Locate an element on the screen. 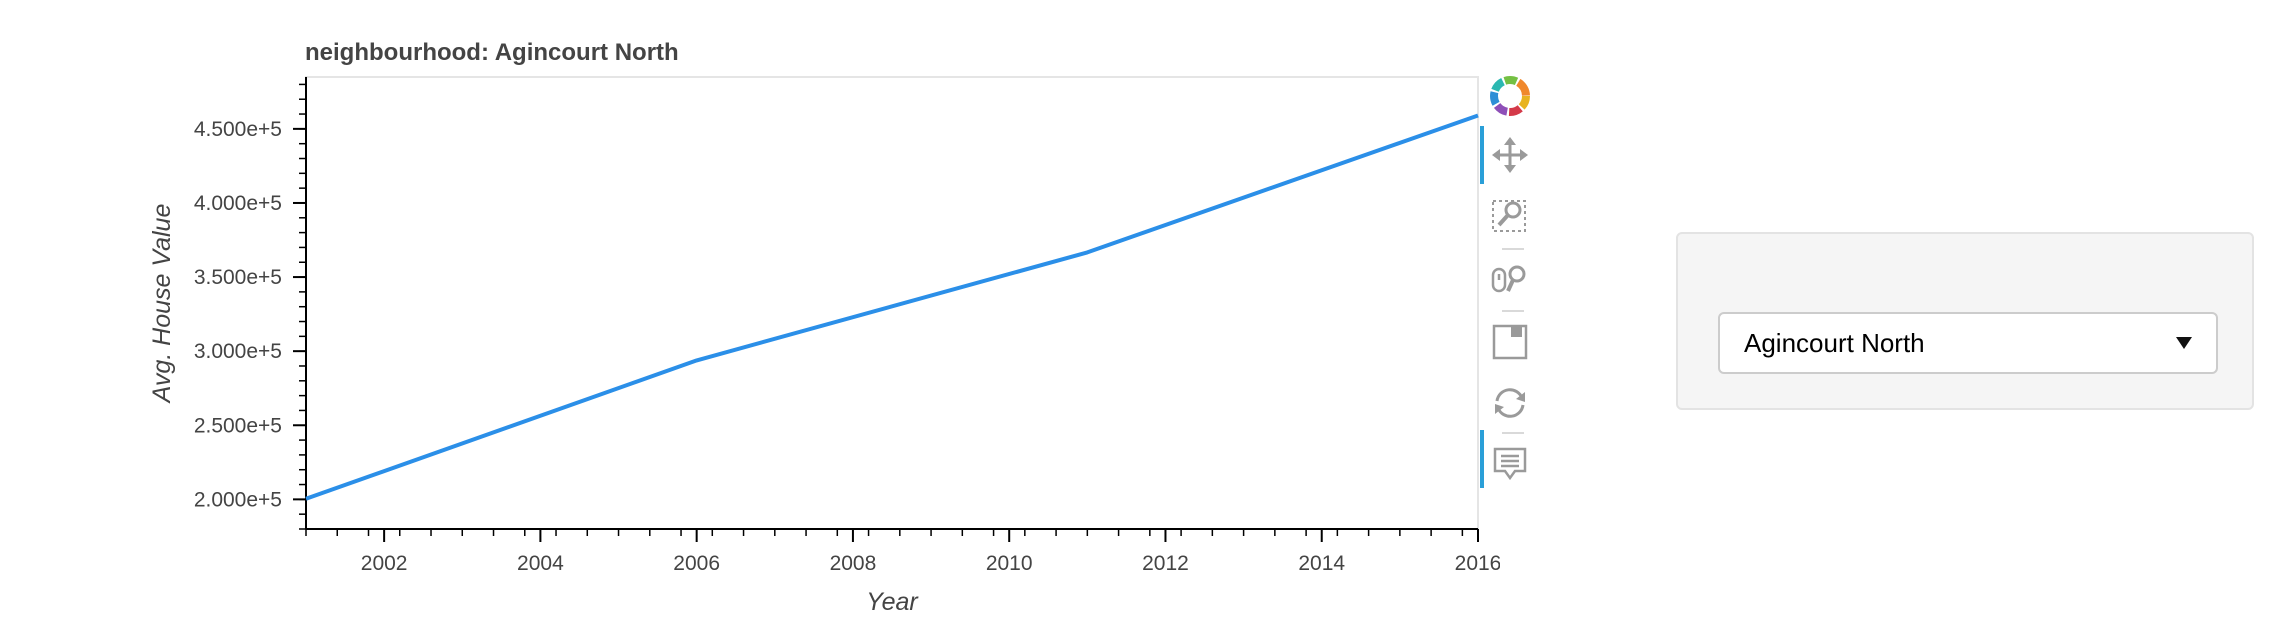 This screenshot has width=2278, height=644. y-tick-label: 3.000e+5 is located at coordinates (238, 351).